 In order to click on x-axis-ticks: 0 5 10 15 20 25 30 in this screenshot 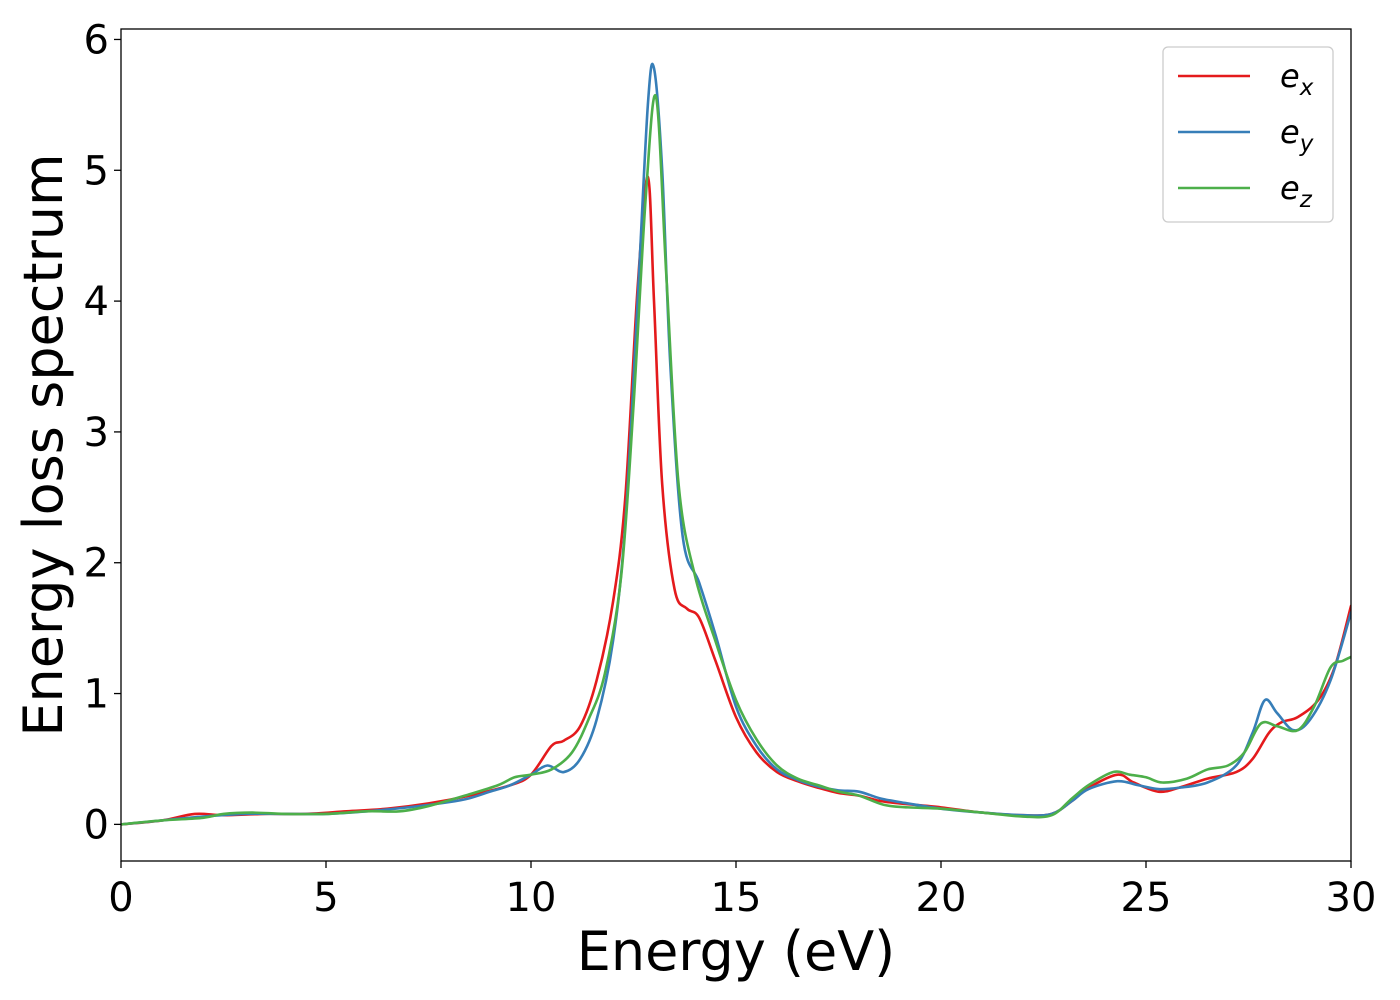, I will do `click(742, 891)`.